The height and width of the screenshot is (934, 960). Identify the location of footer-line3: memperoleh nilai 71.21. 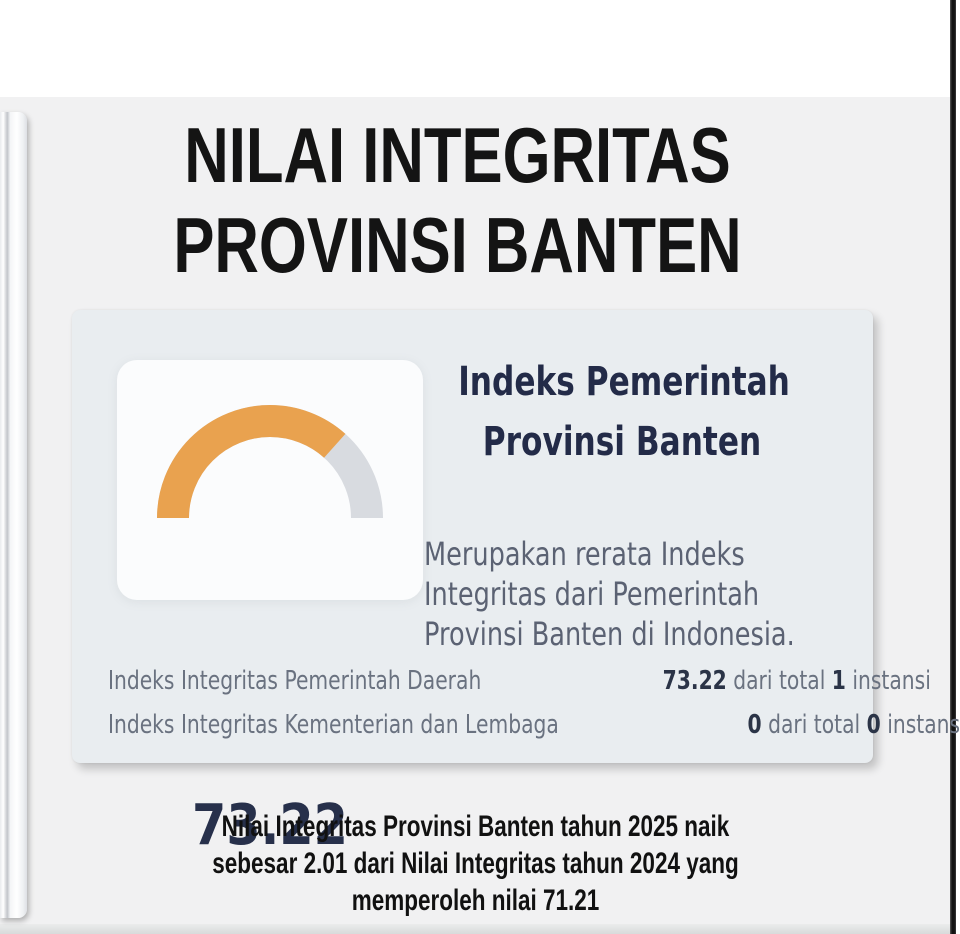
(475, 900).